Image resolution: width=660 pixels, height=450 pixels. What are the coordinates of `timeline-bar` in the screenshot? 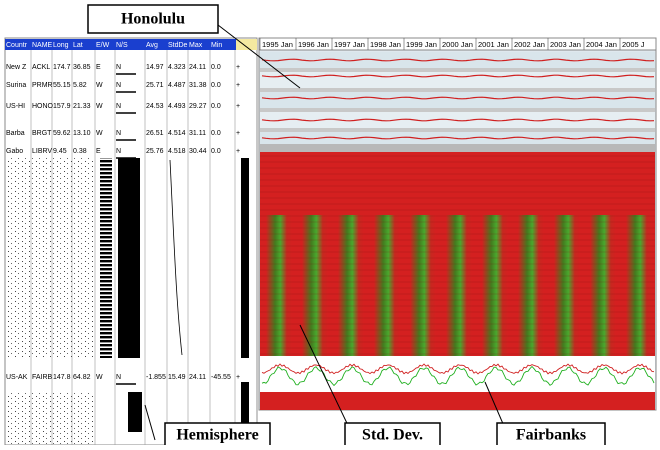 It's located at (457, 44).